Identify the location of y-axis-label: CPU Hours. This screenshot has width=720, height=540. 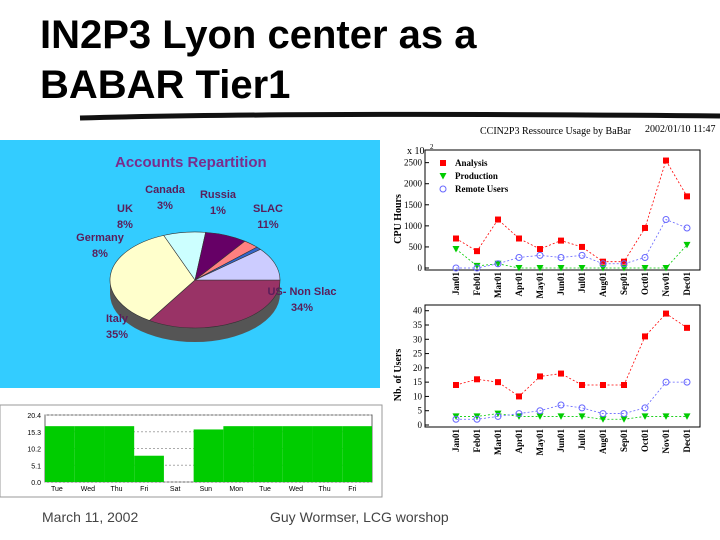
(398, 219).